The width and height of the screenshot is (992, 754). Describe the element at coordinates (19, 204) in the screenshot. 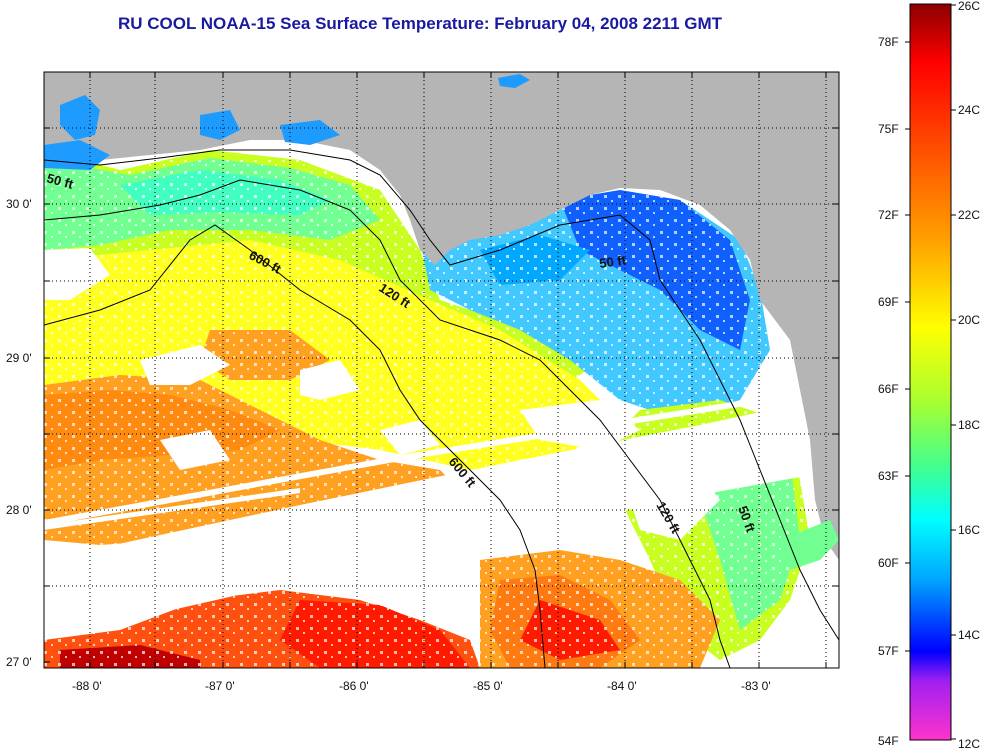

I see `lat-label: 30 0'` at that location.